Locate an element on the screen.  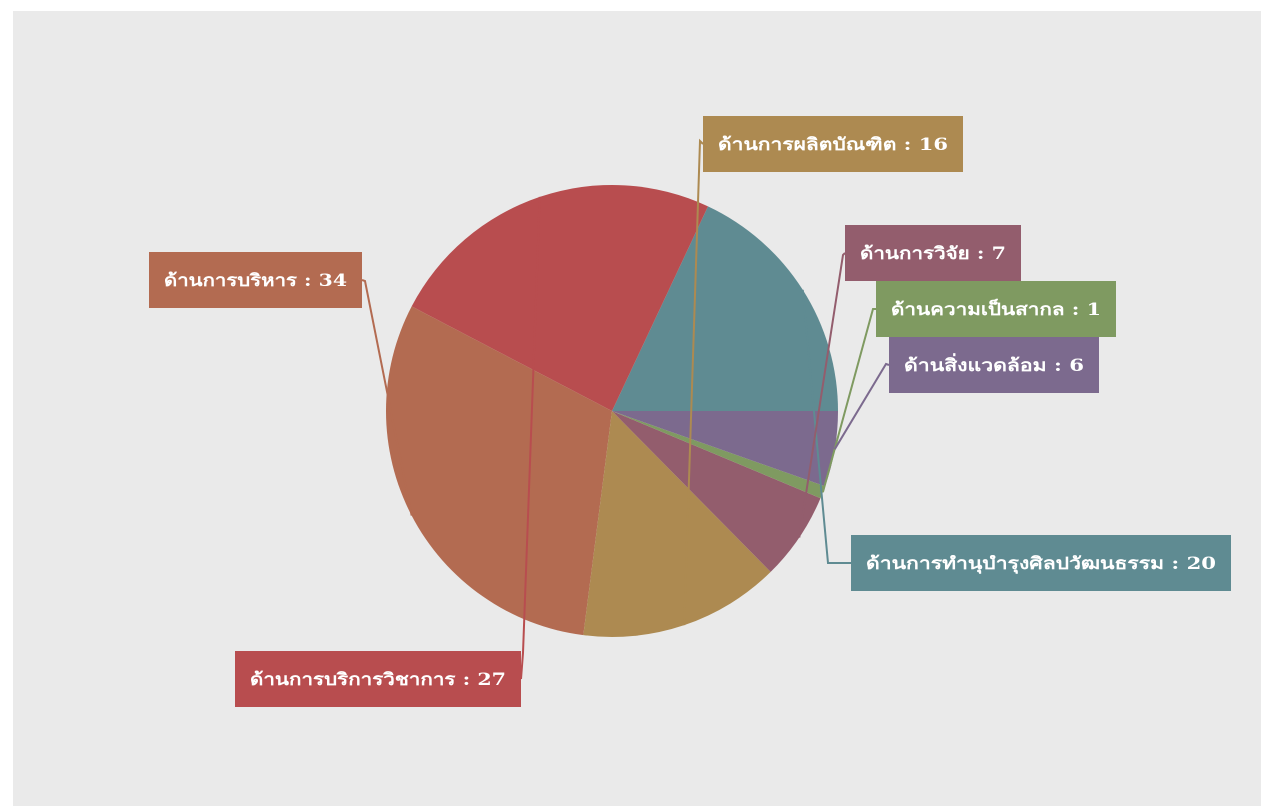
slice-label: ด้านความเป็นสากล : 1 is located at coordinates (996, 308).